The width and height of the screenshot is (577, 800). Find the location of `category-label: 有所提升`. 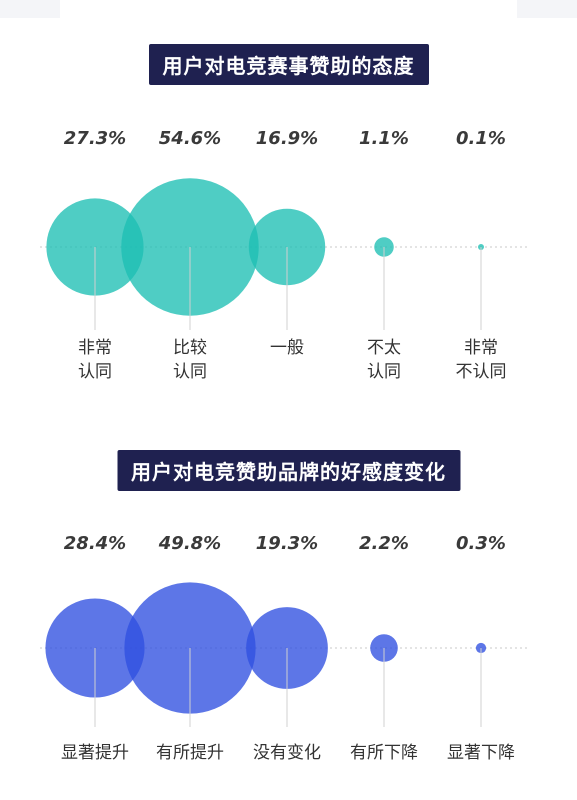

category-label: 有所提升 is located at coordinates (190, 753).